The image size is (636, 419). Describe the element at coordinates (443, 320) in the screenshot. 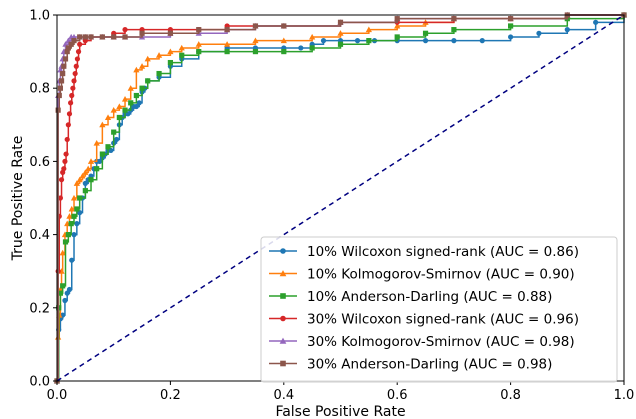

I see `legend-label: 30% Wilcoxon signed-rank (AUC = 0.96)` at that location.